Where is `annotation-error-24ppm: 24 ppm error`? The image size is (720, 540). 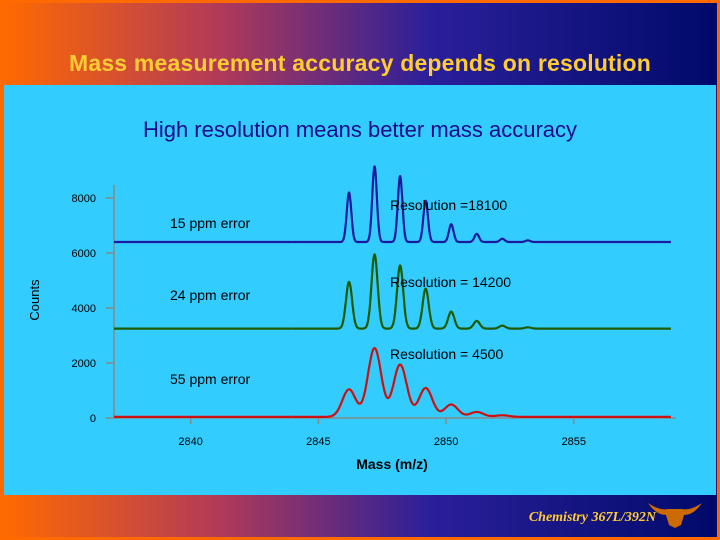
annotation-error-24ppm: 24 ppm error is located at coordinates (210, 295).